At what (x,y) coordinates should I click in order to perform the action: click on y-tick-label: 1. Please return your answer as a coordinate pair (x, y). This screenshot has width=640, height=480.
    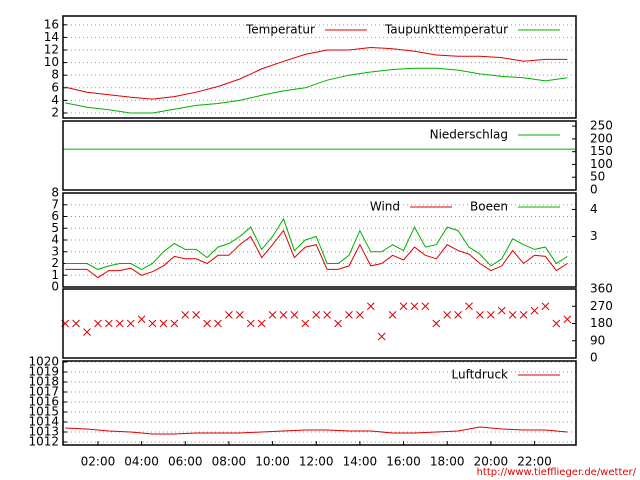
    Looking at the image, I should click on (55, 275).